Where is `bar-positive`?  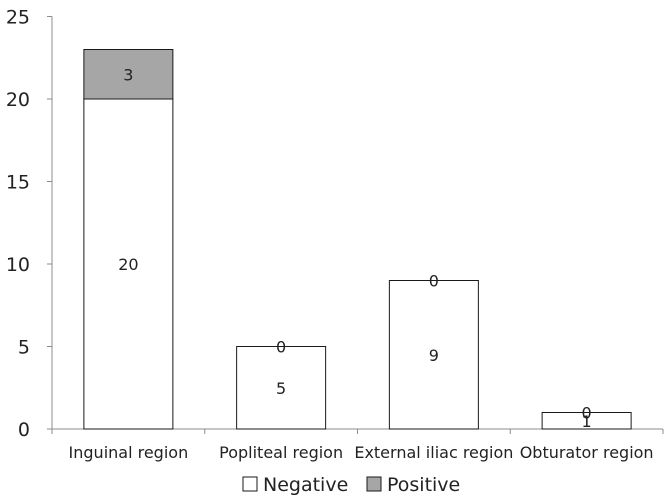 bar-positive is located at coordinates (128, 74).